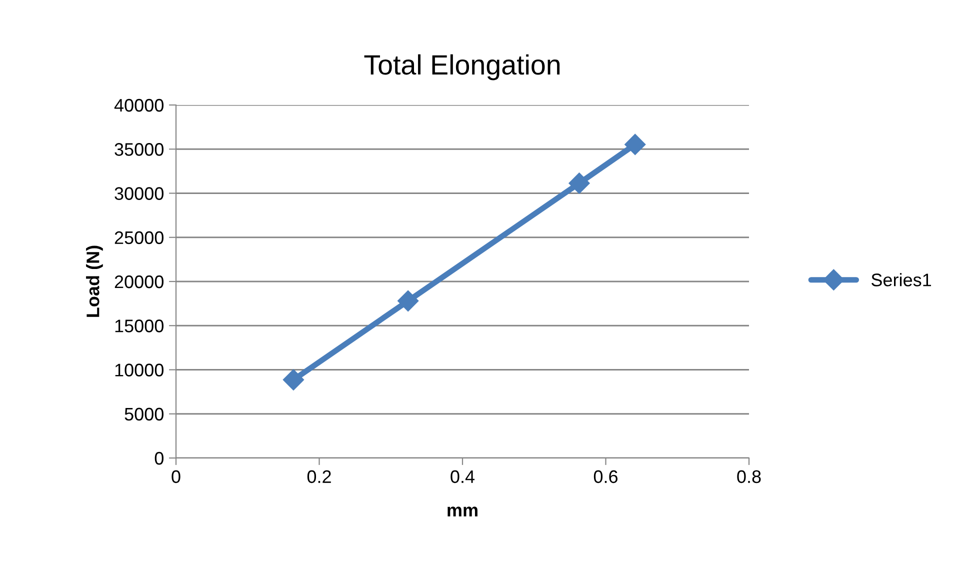 This screenshot has width=957, height=578. What do you see at coordinates (749, 477) in the screenshot?
I see `x-tick-label: 0.8` at bounding box center [749, 477].